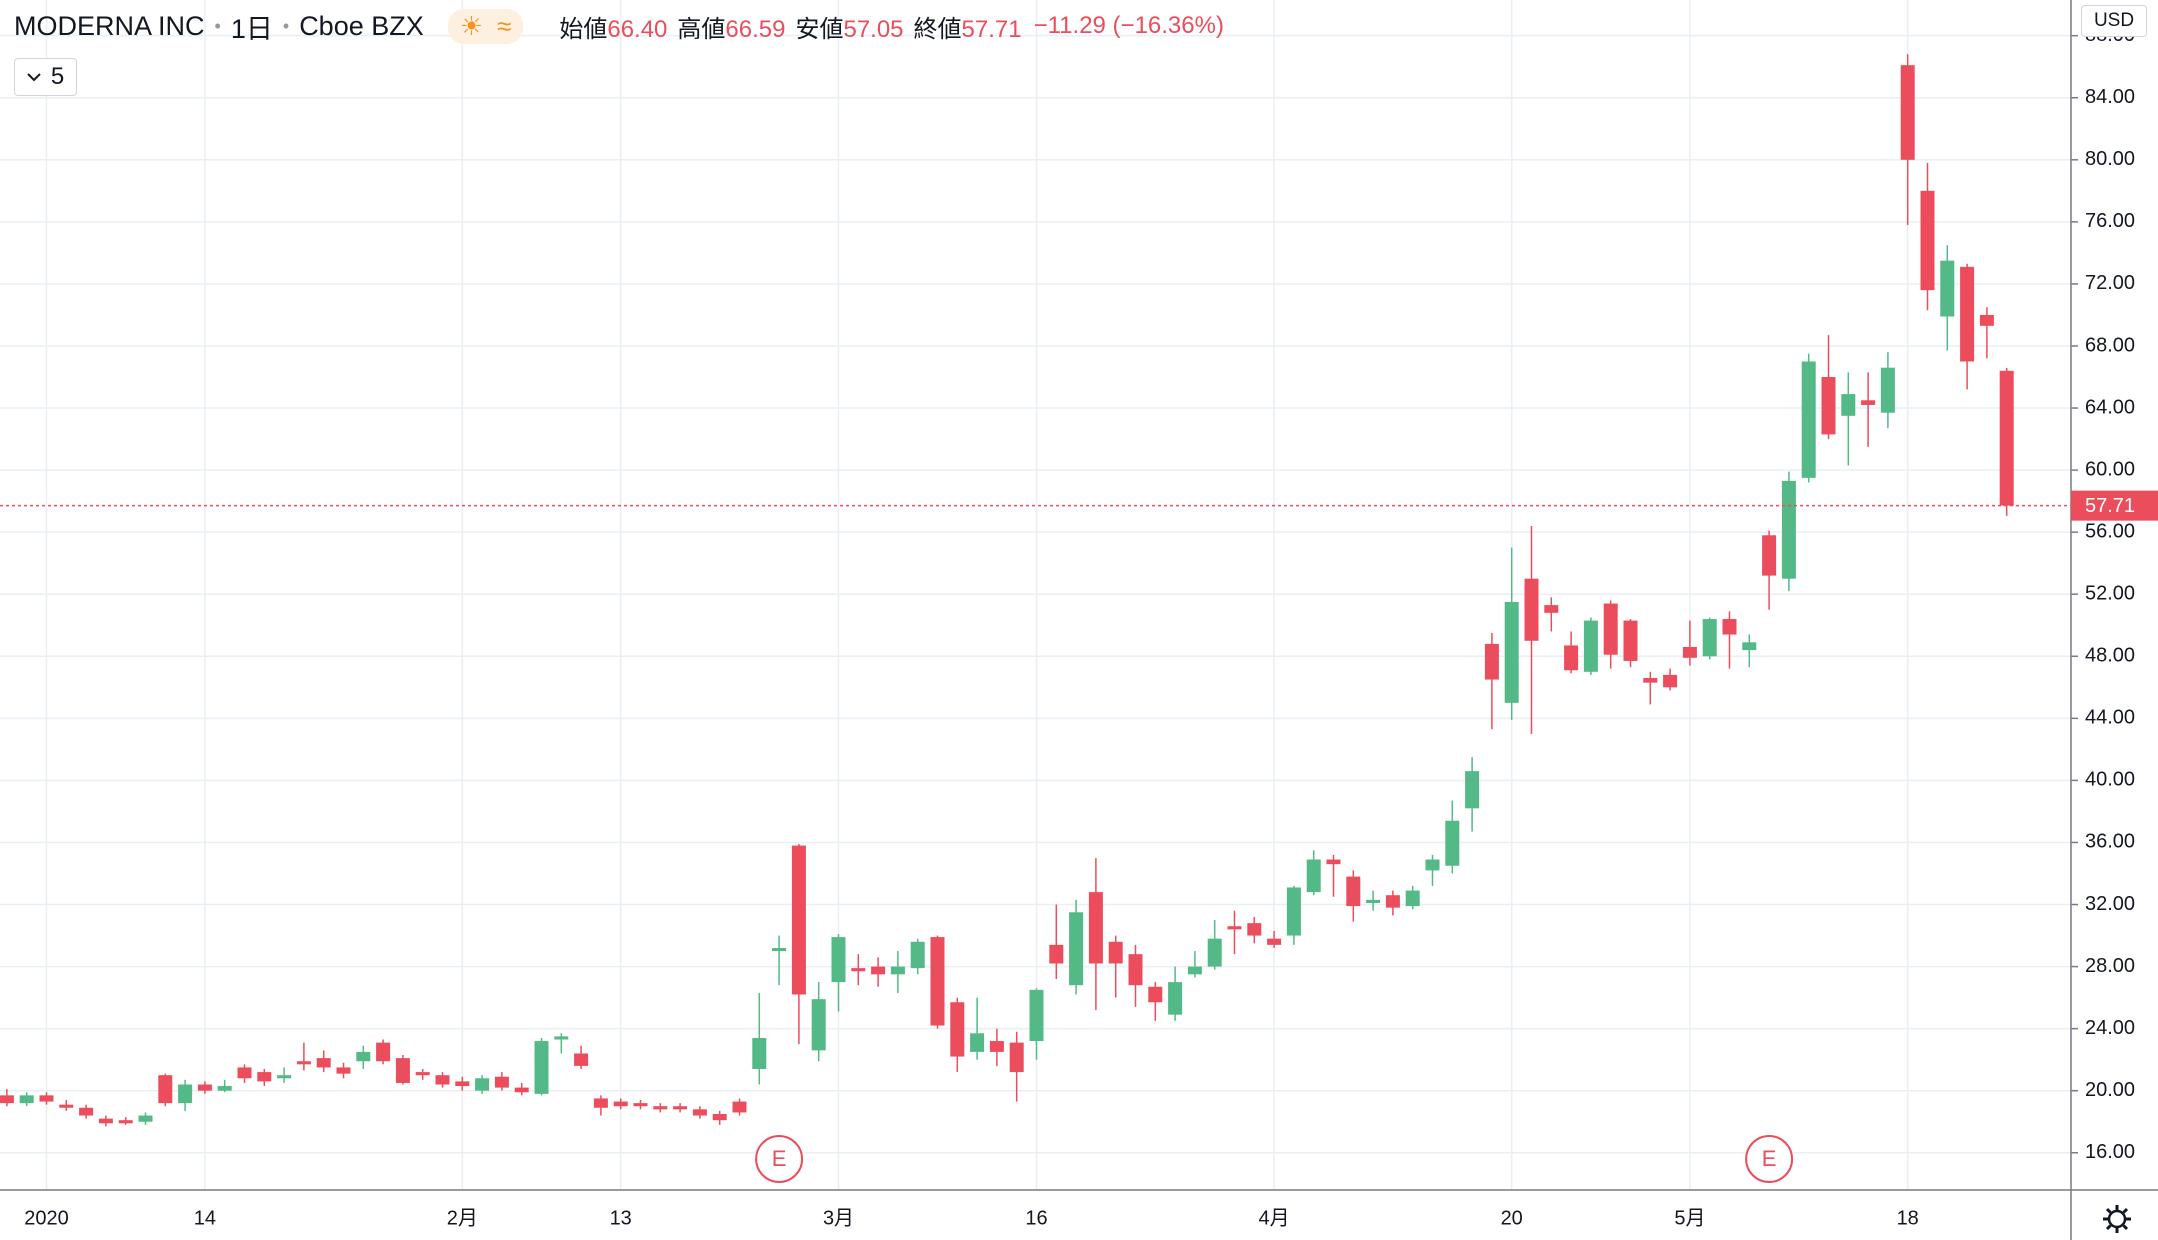 The height and width of the screenshot is (1240, 2158). I want to click on y-tick-label: 24.00, so click(2110, 1028).